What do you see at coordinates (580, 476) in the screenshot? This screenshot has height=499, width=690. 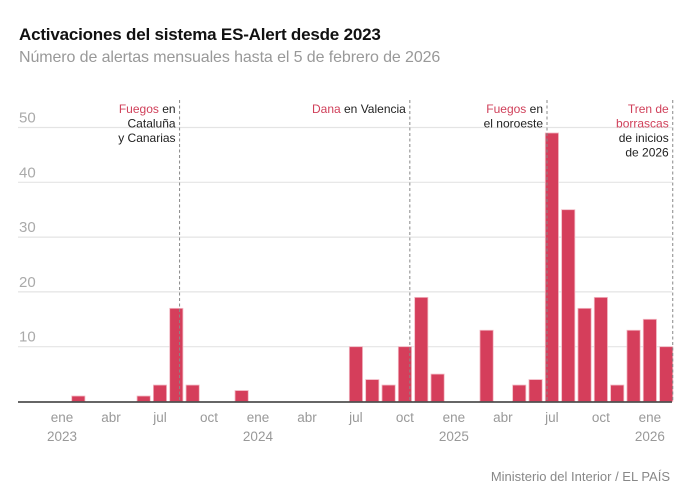 I see `source-credit: Ministerio del Interior / EL PAÍS` at bounding box center [580, 476].